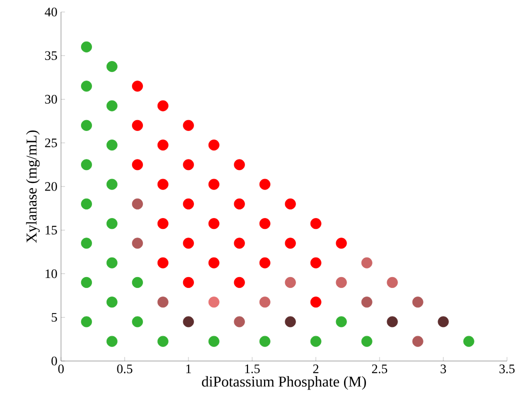 This screenshot has width=518, height=408. What do you see at coordinates (51, 186) in the screenshot?
I see `y-tick-label: 20` at bounding box center [51, 186].